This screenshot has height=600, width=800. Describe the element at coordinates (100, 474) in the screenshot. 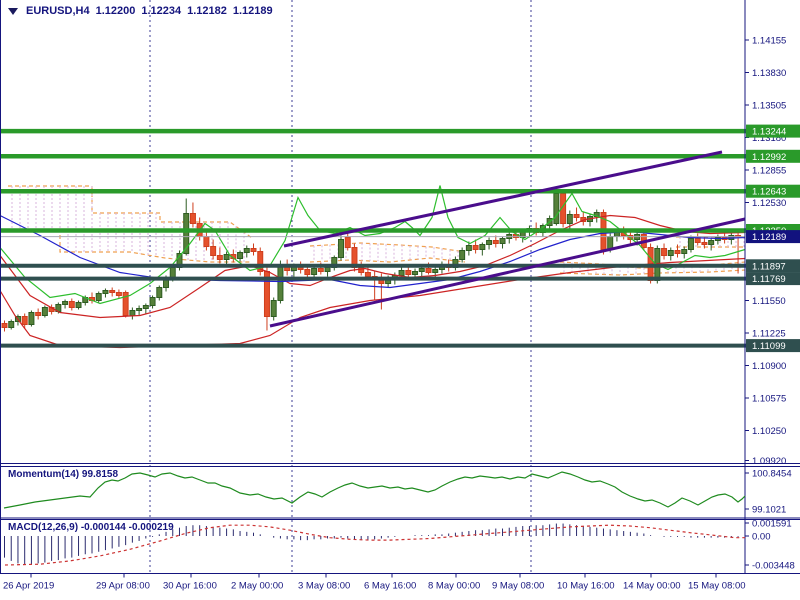

I see `momentum-value: 99.8158` at that location.